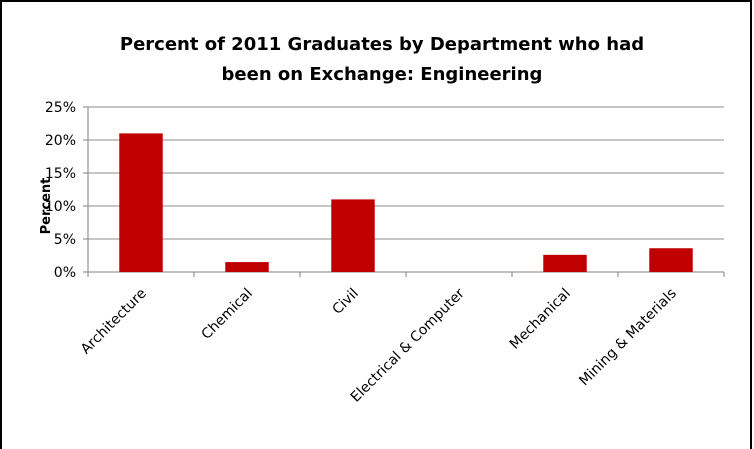 This screenshot has width=754, height=449. What do you see at coordinates (65, 240) in the screenshot?
I see `y-tick-label: 5%` at bounding box center [65, 240].